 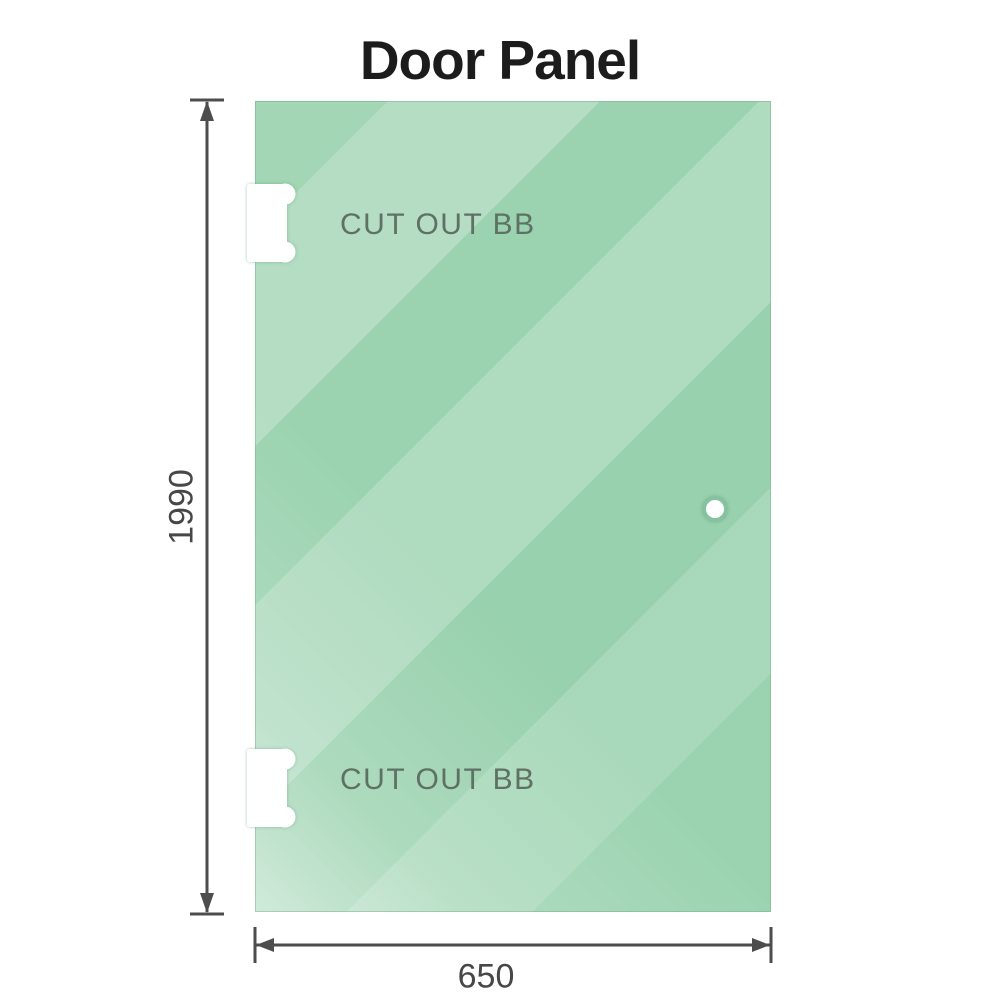 I want to click on arrow-up-icon, so click(x=207, y=111).